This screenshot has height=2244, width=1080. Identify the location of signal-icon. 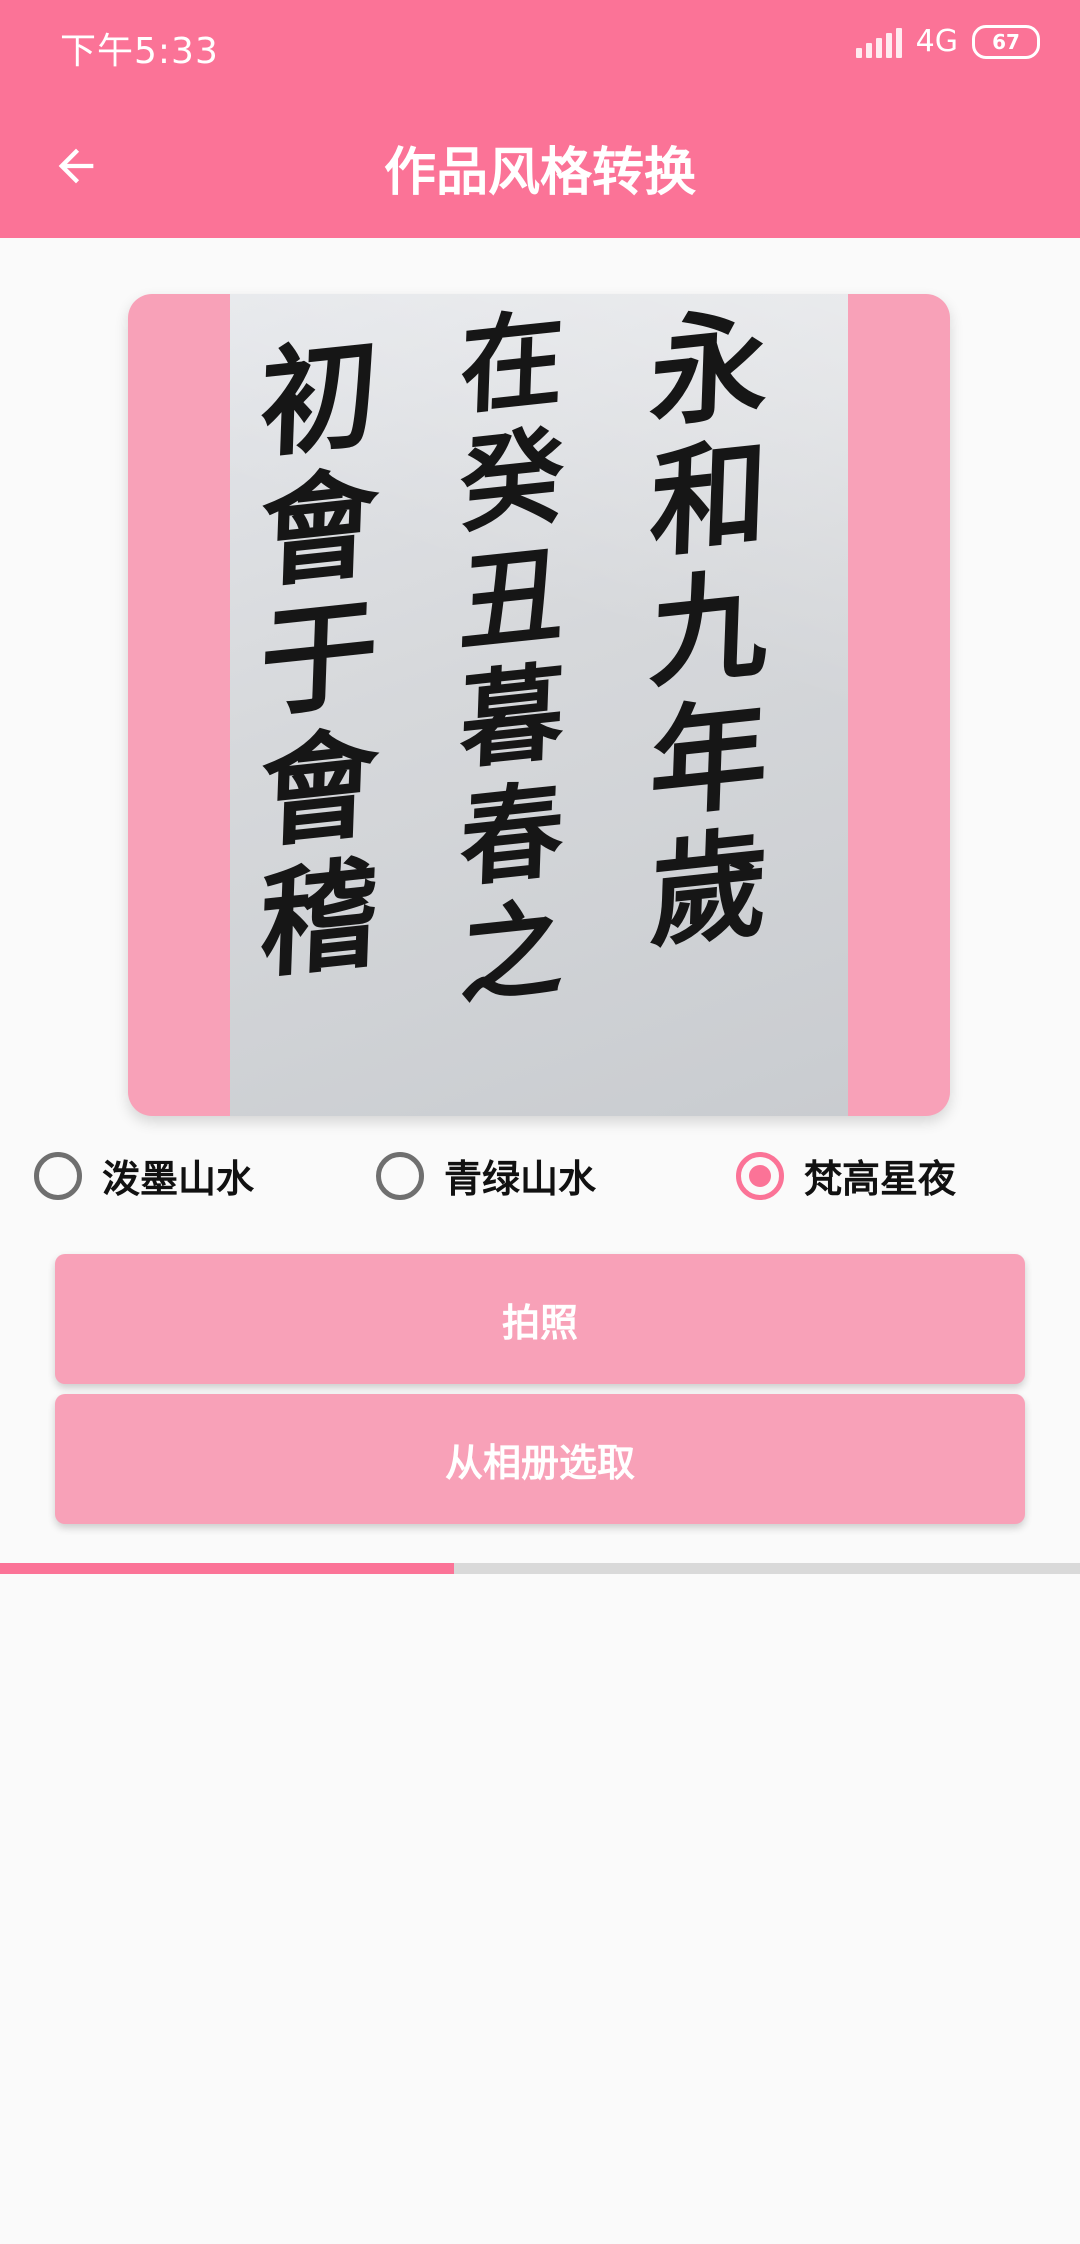
(878, 42).